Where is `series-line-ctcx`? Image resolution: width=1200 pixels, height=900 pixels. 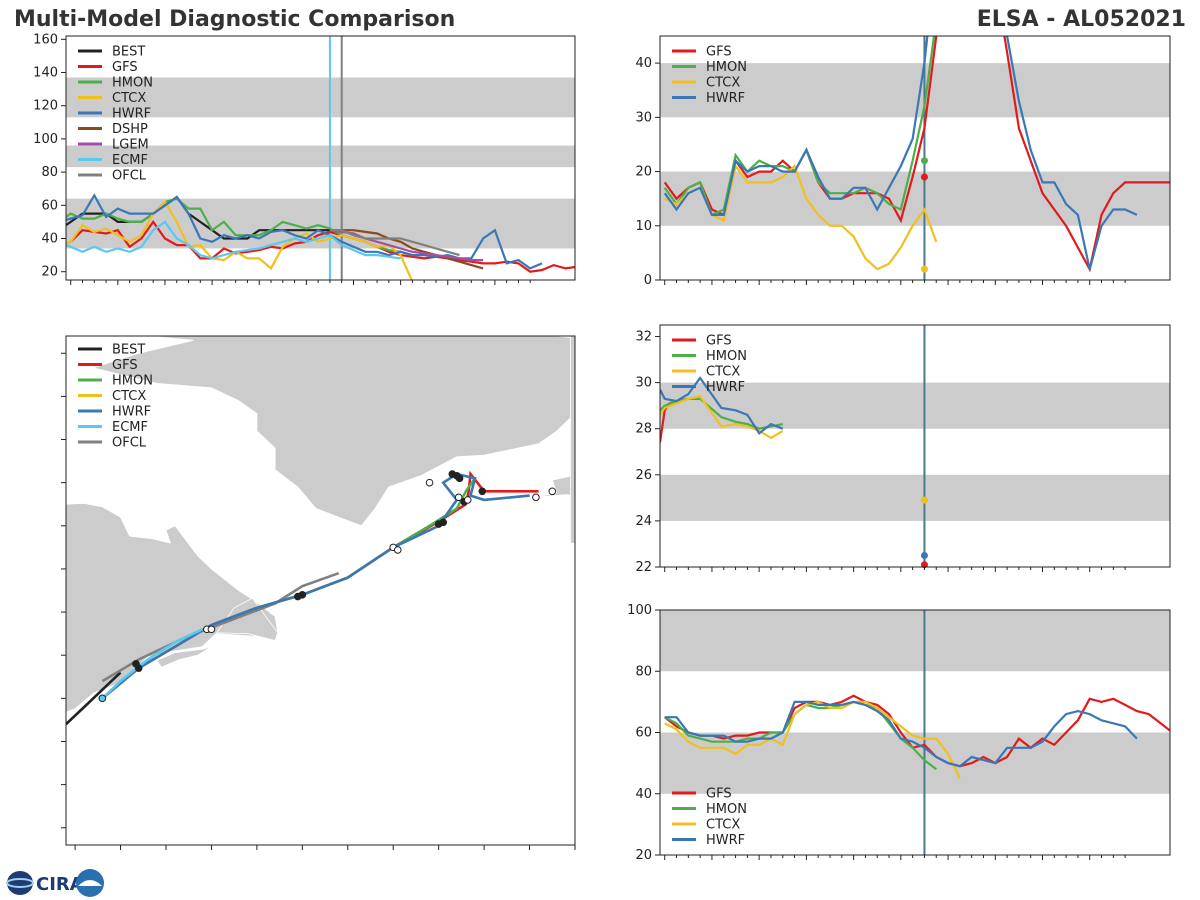 series-line-ctcx is located at coordinates (722, 417).